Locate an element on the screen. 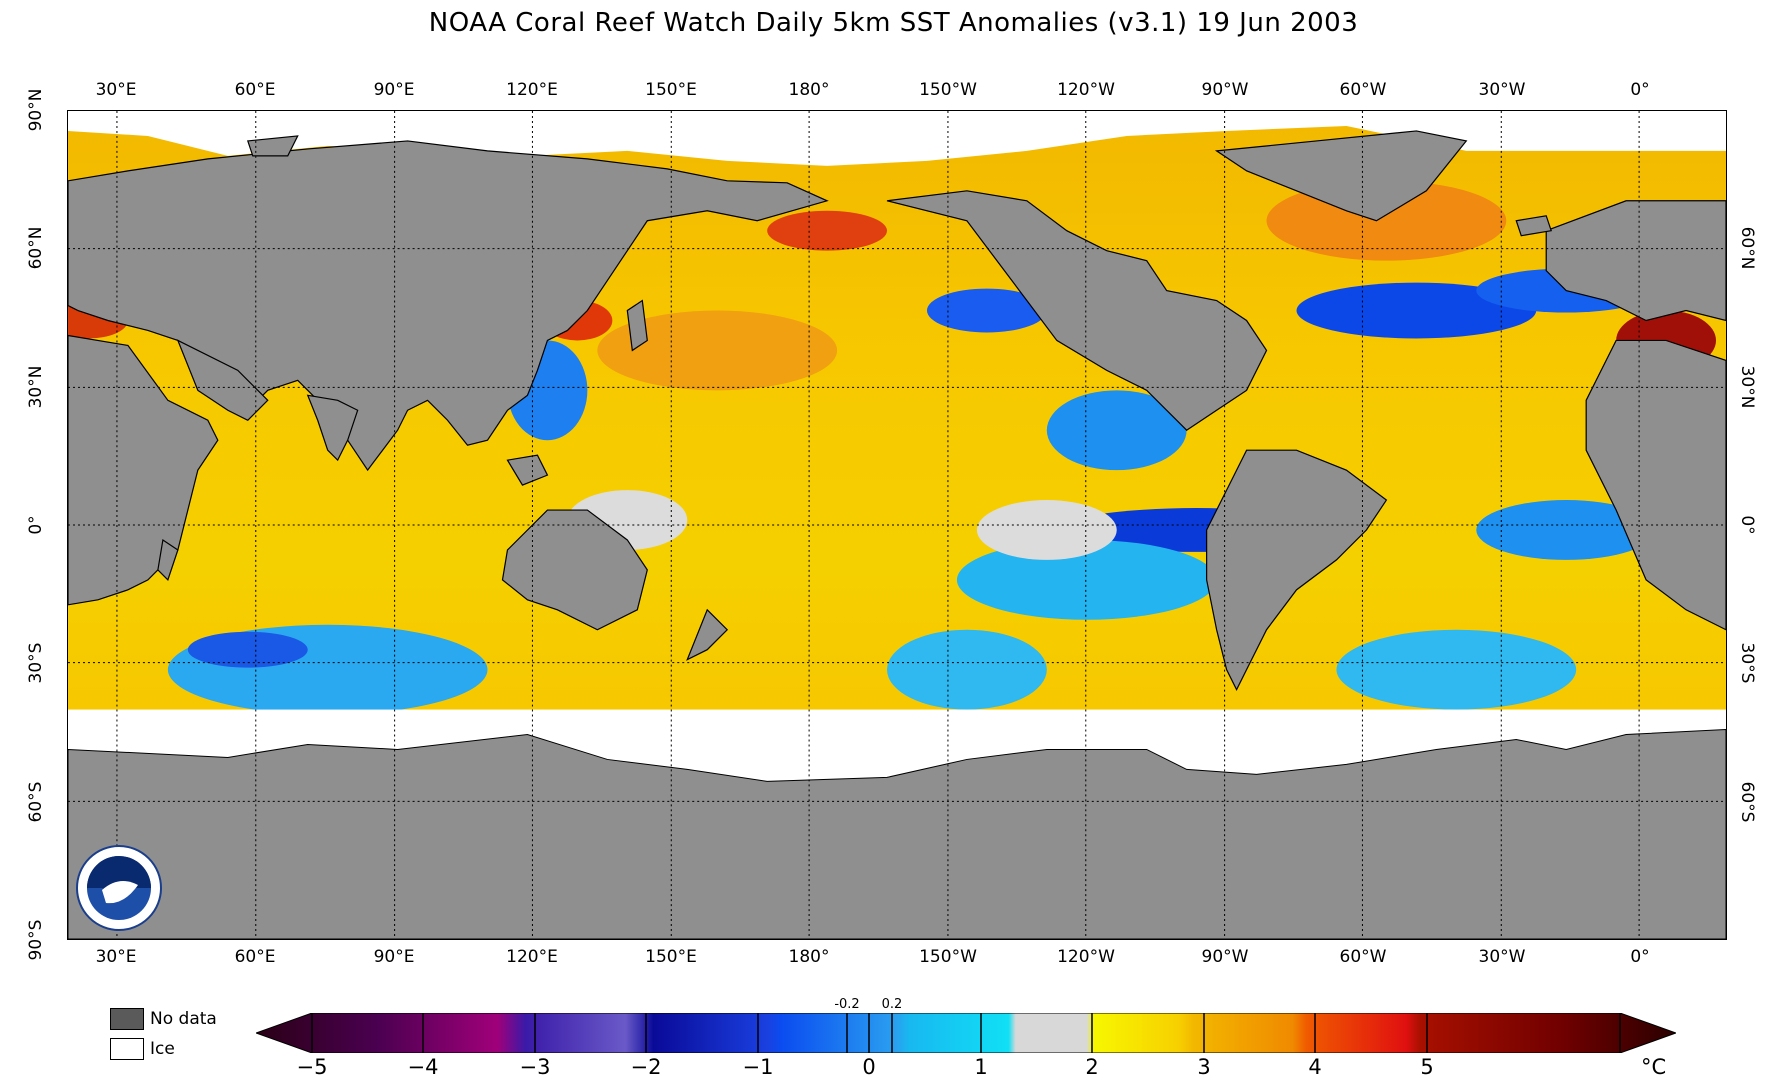 The height and width of the screenshot is (1085, 1787). bottom-lon-tick: 120°E is located at coordinates (532, 957).